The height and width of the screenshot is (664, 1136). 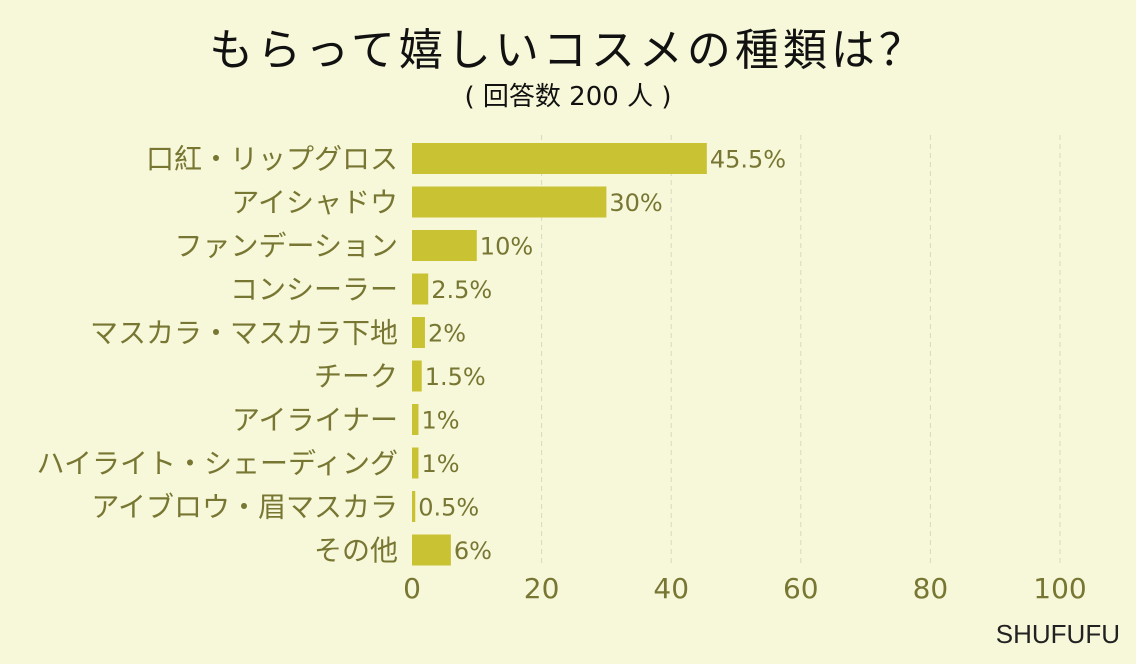 What do you see at coordinates (314, 202) in the screenshot?
I see `category-label: アイシャドウ` at bounding box center [314, 202].